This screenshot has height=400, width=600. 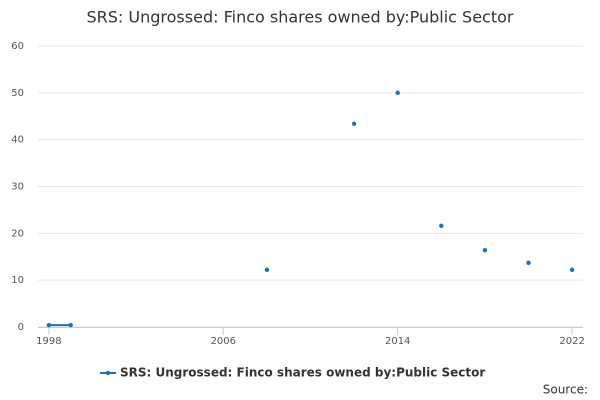 I want to click on legend-marker, so click(x=108, y=373).